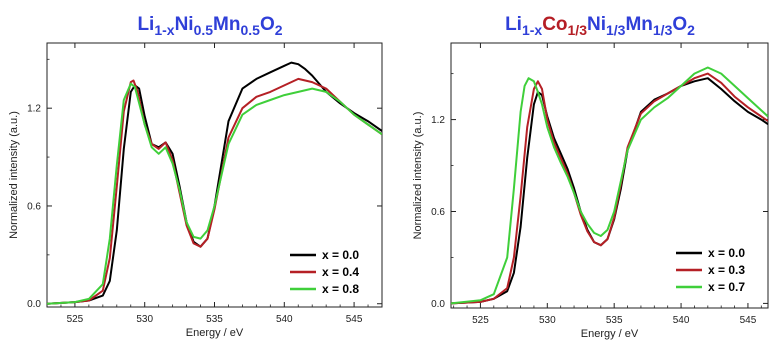  What do you see at coordinates (726, 270) in the screenshot?
I see `legend-label: x = 0.3` at bounding box center [726, 270].